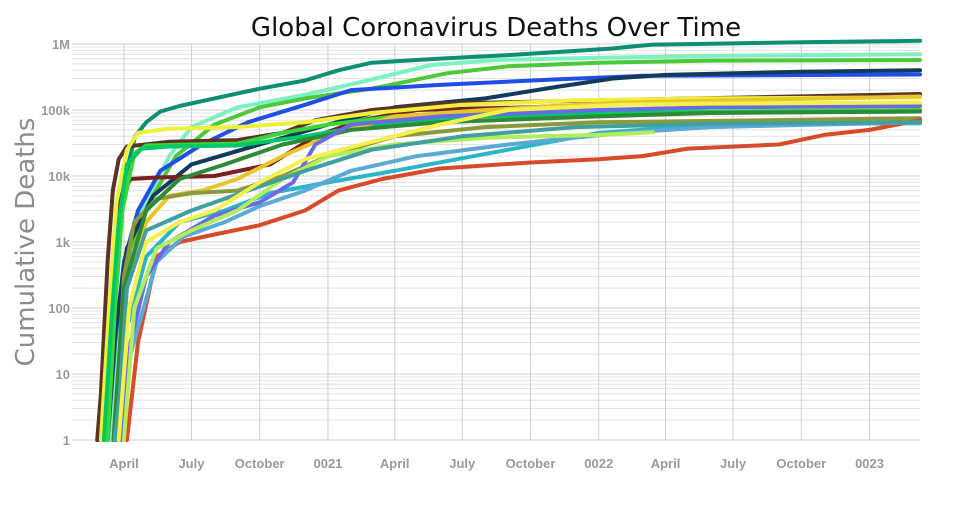 This screenshot has width=960, height=505. I want to click on y-tick-label: 1k, so click(63, 242).